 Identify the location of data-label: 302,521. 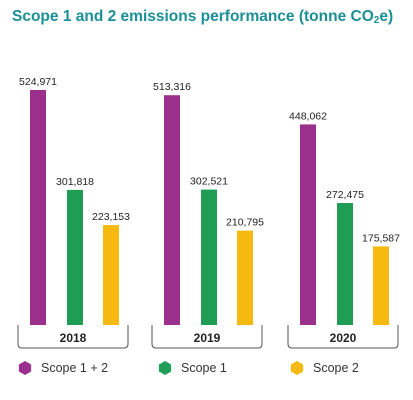
(209, 182).